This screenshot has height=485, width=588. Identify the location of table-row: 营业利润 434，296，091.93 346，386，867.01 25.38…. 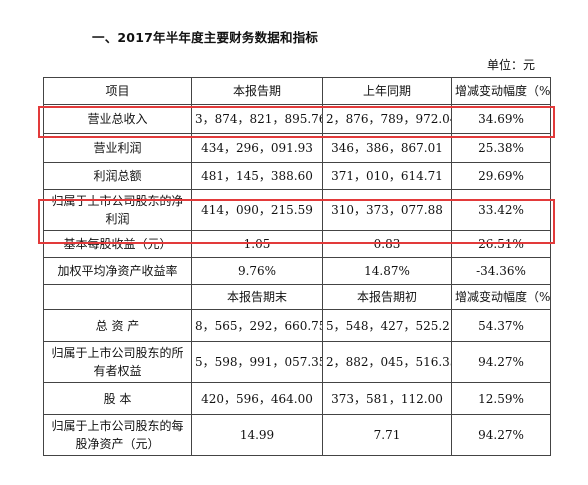
(297, 148).